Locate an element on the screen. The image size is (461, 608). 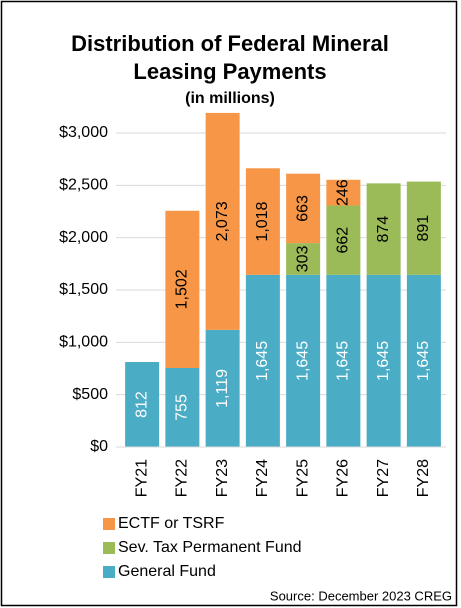
value-label: 874 is located at coordinates (383, 229).